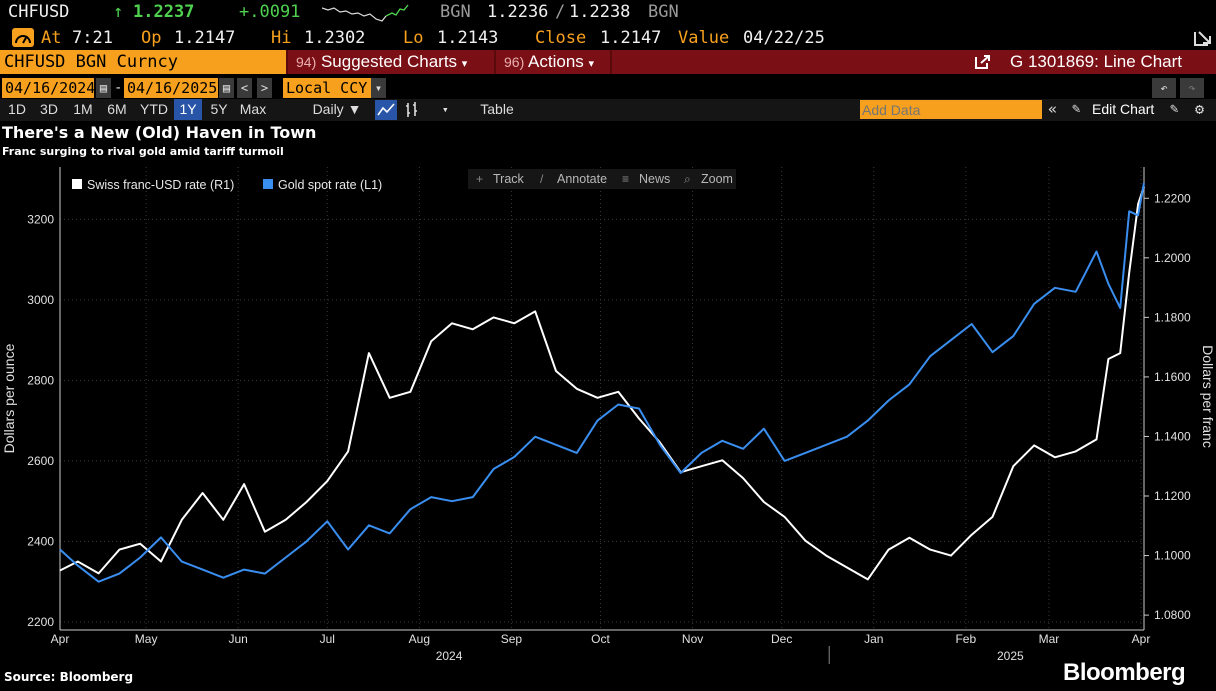 Image resolution: width=1216 pixels, height=691 pixels. Describe the element at coordinates (497, 109) in the screenshot. I see `table-button: Table` at that location.